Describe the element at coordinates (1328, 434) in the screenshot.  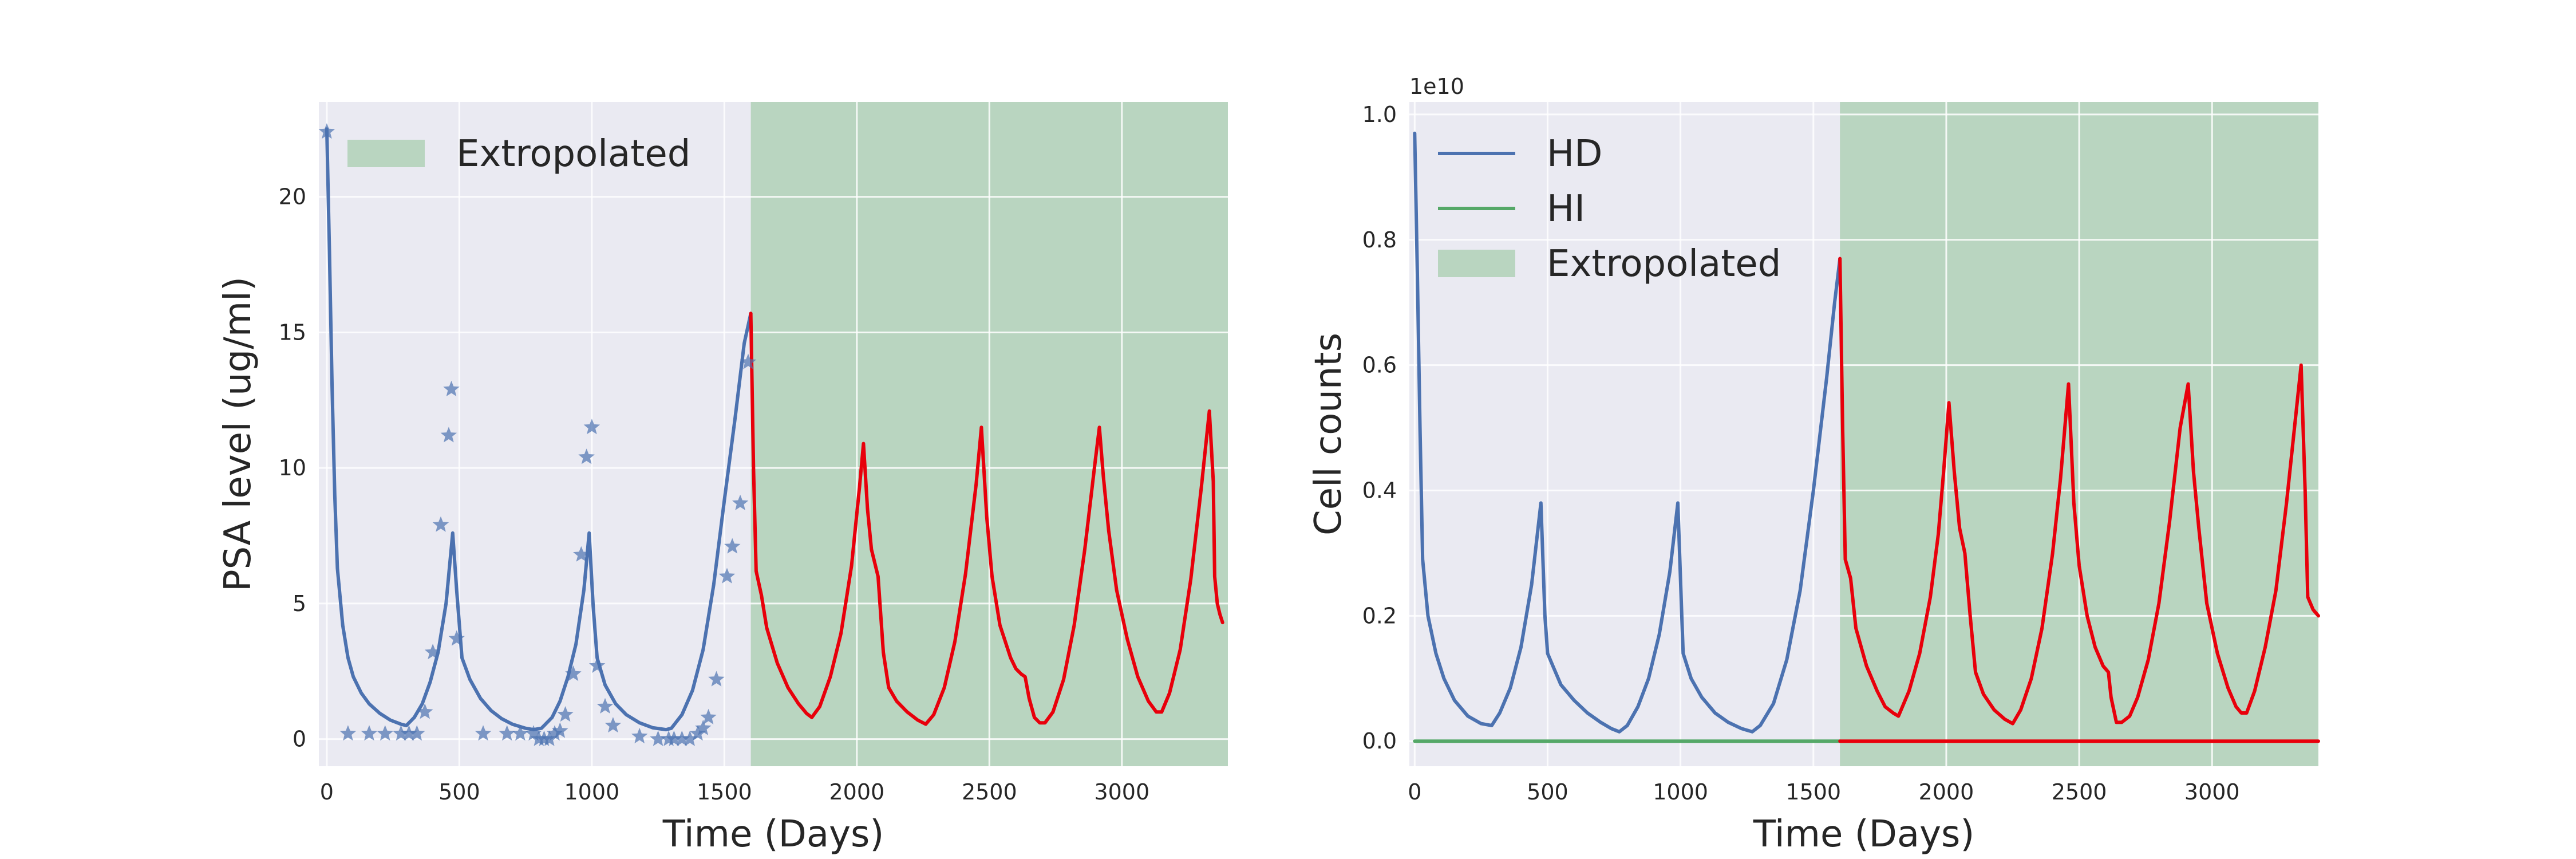
I see `y-axis-label: Cell counts` at that location.